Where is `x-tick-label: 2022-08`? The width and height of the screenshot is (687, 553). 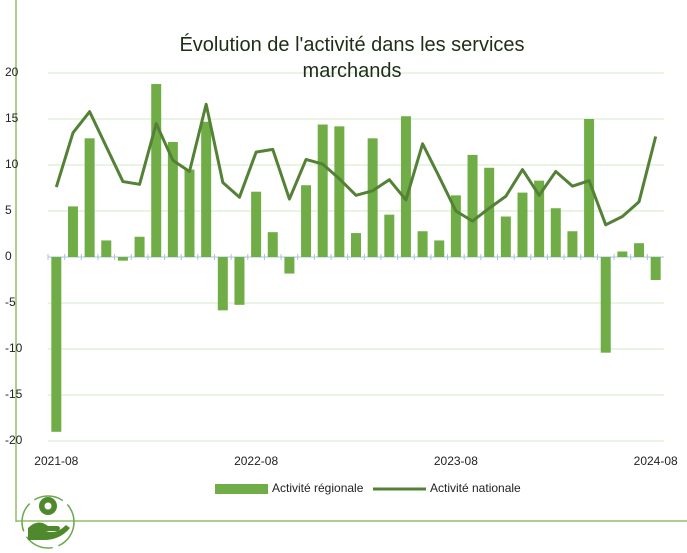 x-tick-label: 2022-08 is located at coordinates (256, 461).